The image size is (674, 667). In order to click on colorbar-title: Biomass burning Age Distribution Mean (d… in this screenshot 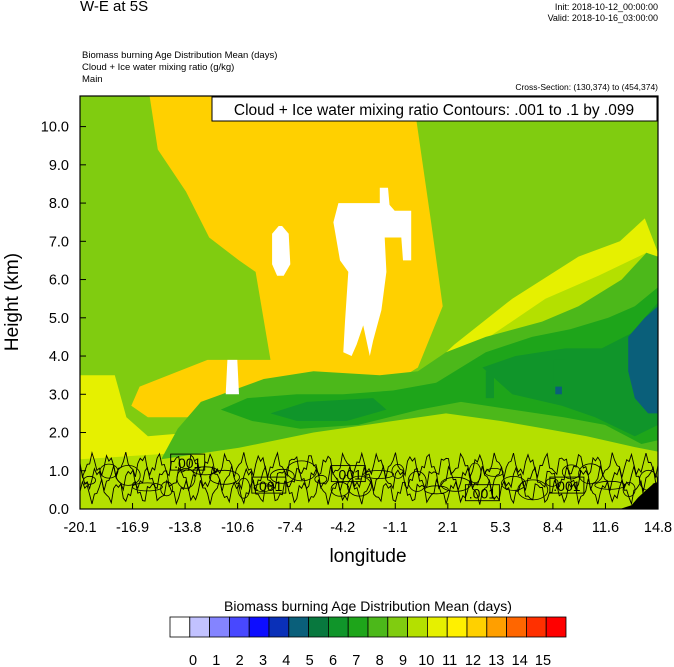, I will do `click(368, 606)`.